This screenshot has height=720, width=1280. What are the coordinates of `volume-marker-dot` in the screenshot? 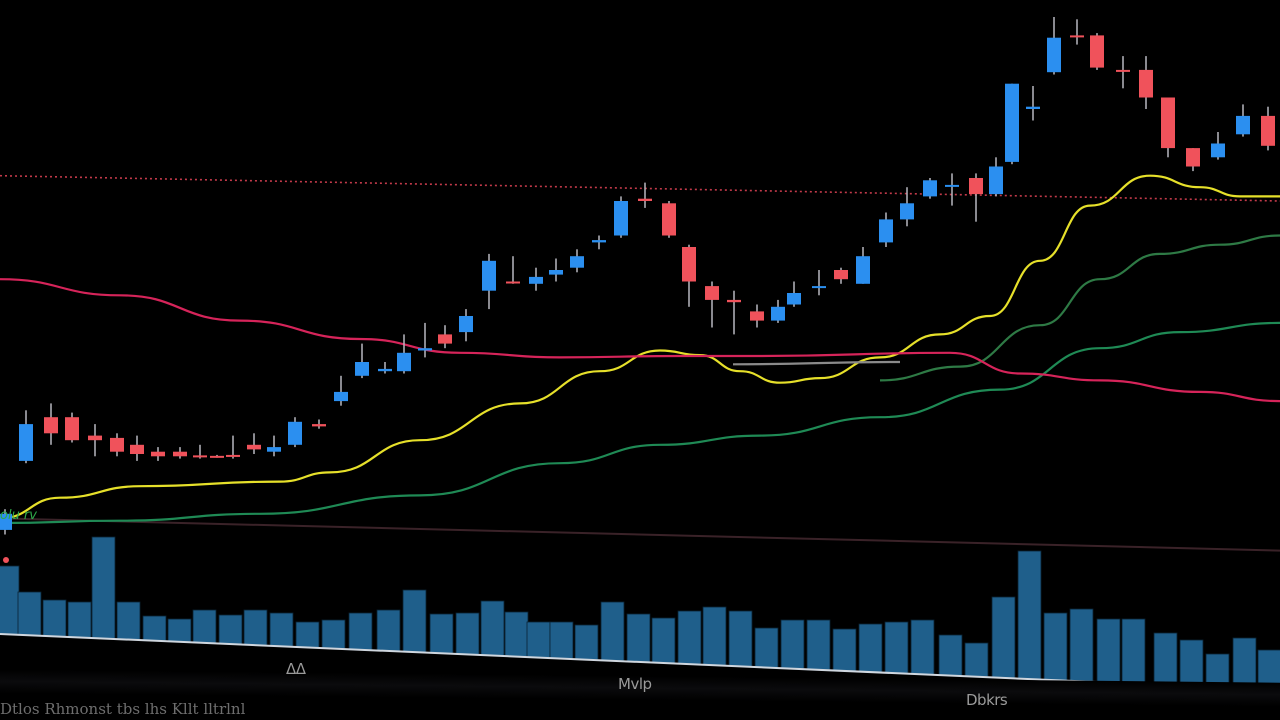 It's located at (6, 560).